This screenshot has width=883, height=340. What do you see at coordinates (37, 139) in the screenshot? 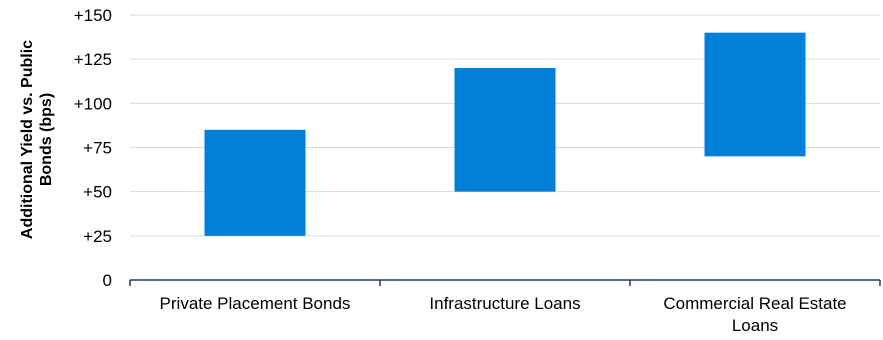
I see `y-axis-title: Additional Yield vs. Public Bonds (bps)` at bounding box center [37, 139].